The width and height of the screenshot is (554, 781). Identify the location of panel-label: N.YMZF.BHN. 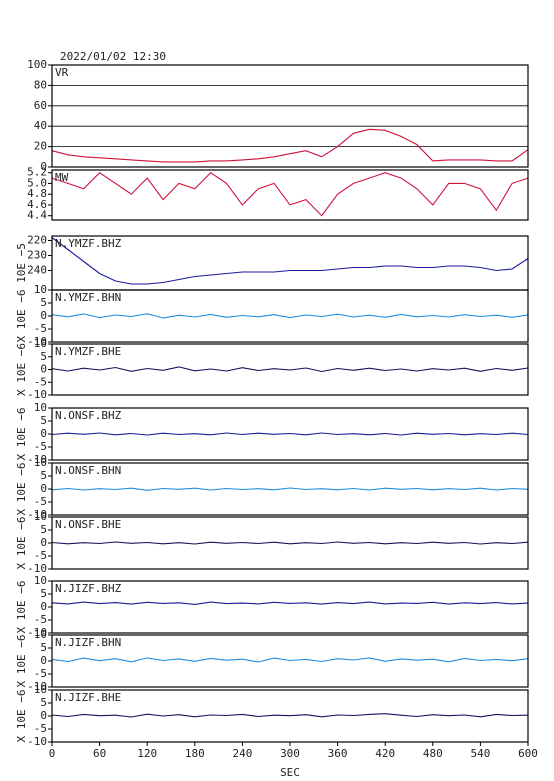
(88, 297).